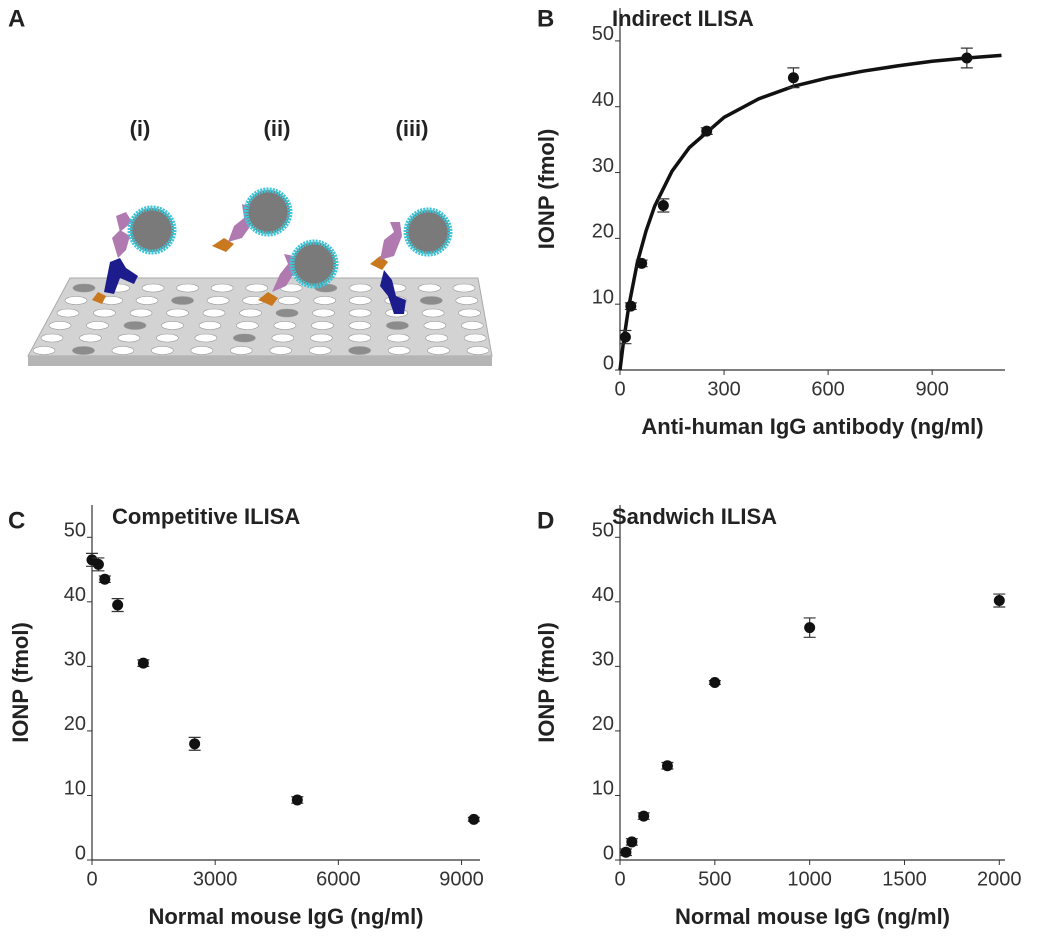 Image resolution: width=1050 pixels, height=942 pixels. Describe the element at coordinates (723, 389) in the screenshot. I see `x-tick-label: 300` at that location.